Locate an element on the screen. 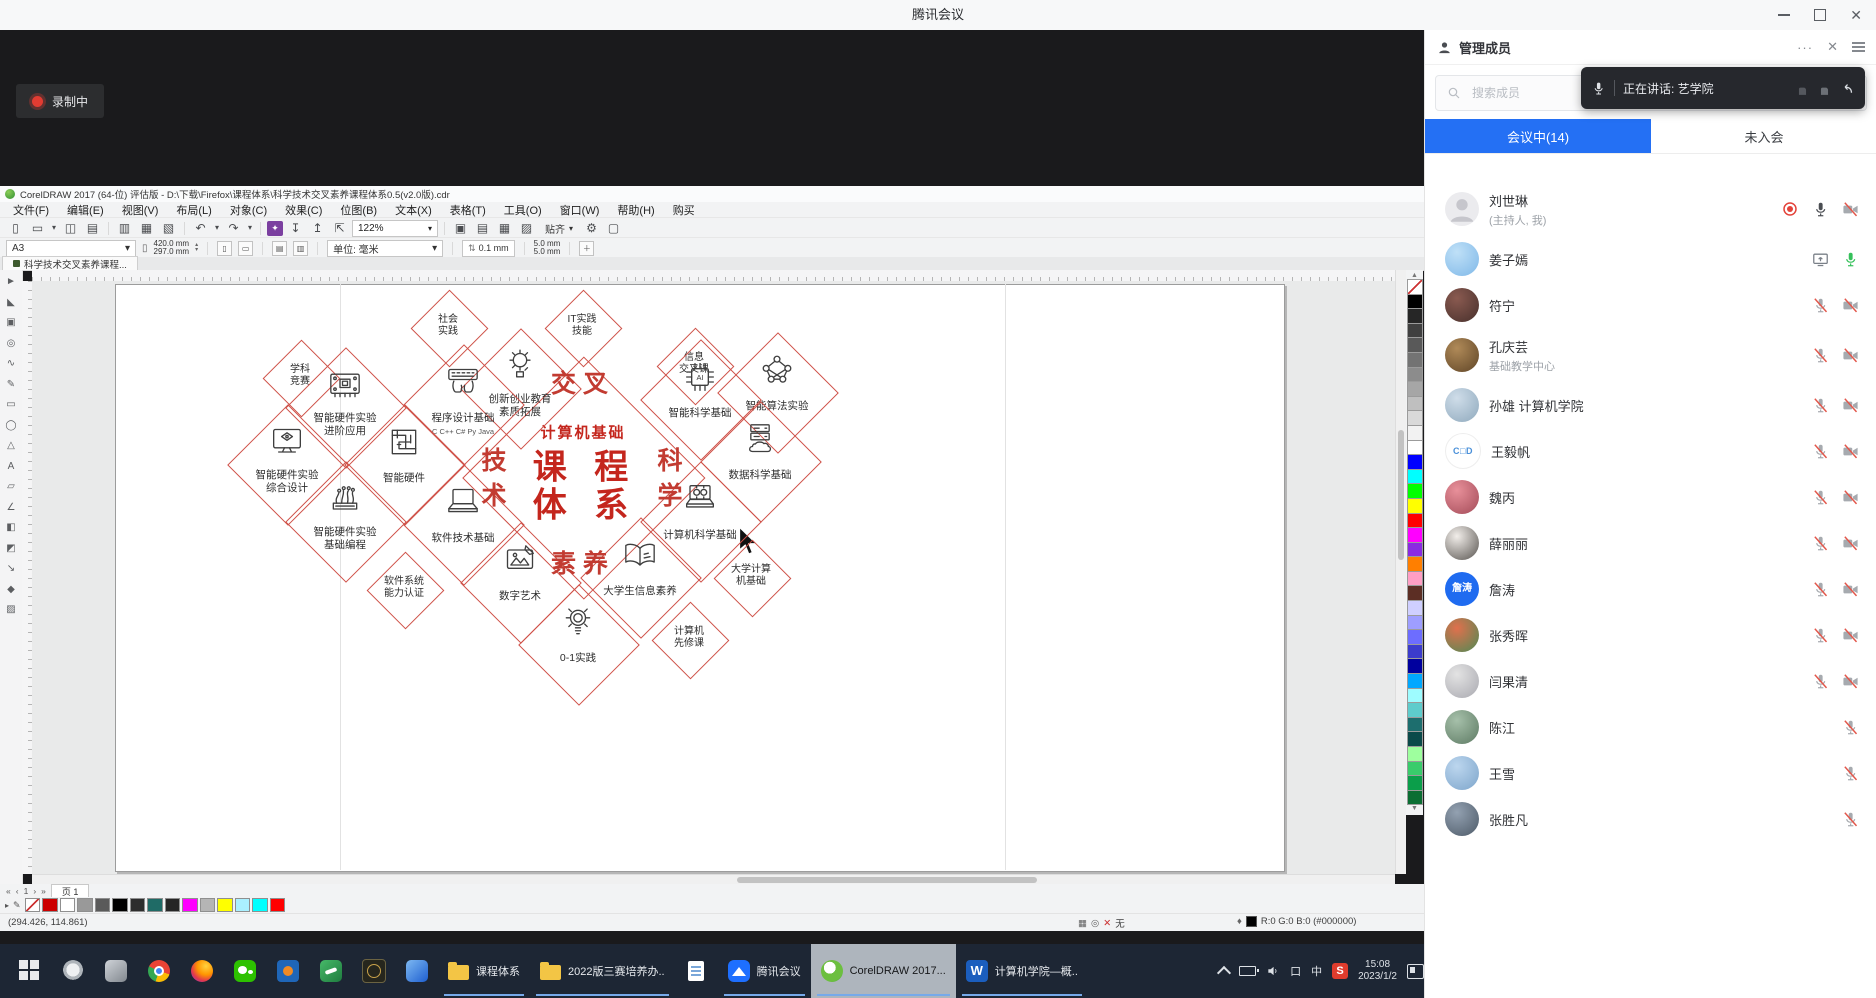 This screenshot has width=1876, height=998. fullscreen-preview-icon: ▣ is located at coordinates (460, 228).